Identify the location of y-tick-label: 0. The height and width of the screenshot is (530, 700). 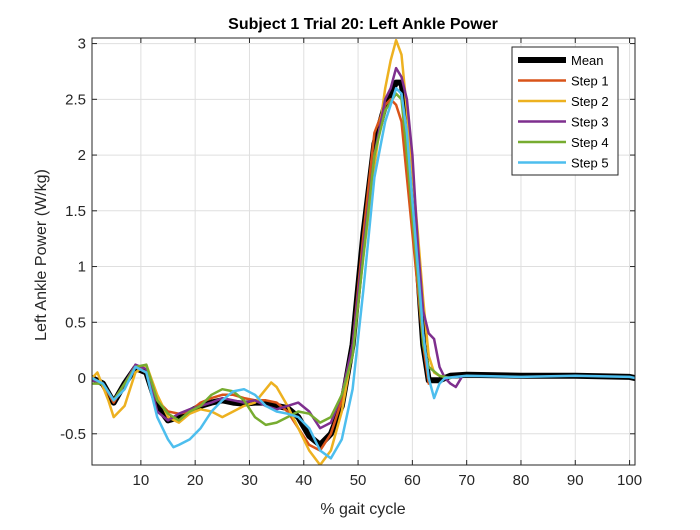
(82, 378).